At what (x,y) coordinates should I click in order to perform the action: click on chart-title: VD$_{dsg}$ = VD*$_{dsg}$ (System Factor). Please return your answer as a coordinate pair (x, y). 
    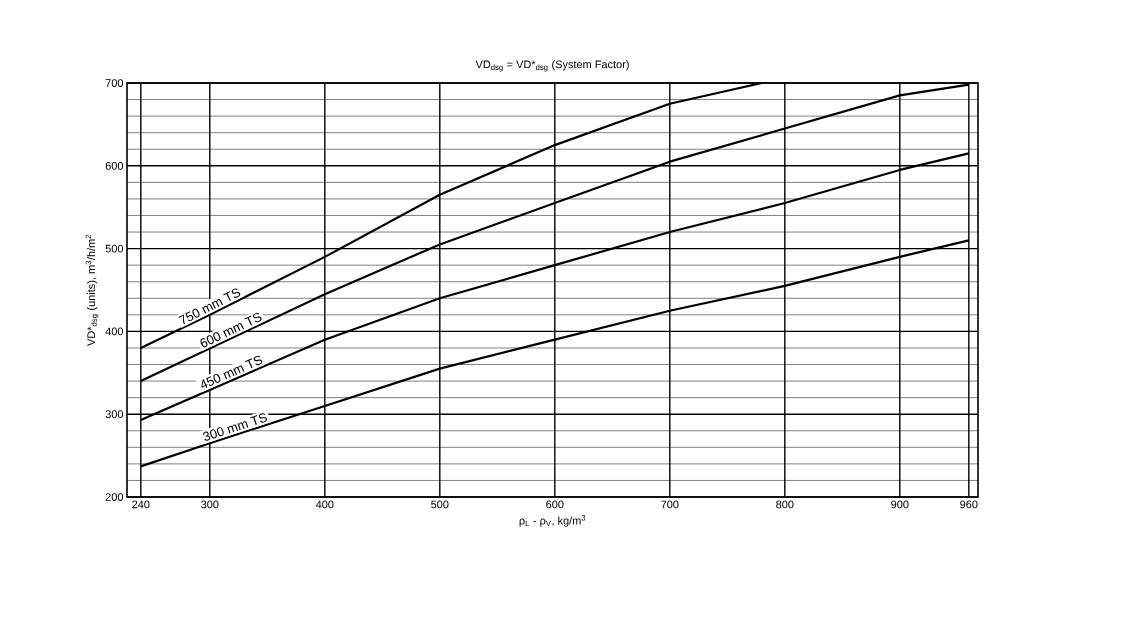
    Looking at the image, I should click on (552, 66).